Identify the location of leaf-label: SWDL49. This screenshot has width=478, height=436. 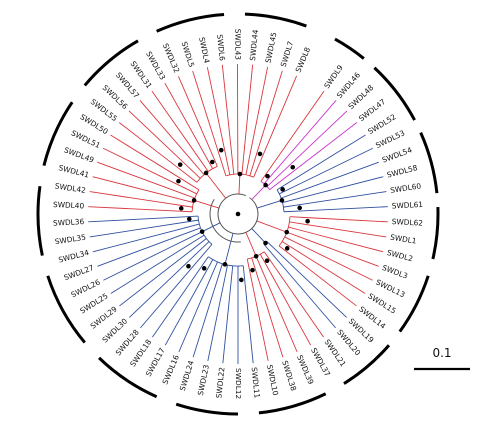
(79, 154).